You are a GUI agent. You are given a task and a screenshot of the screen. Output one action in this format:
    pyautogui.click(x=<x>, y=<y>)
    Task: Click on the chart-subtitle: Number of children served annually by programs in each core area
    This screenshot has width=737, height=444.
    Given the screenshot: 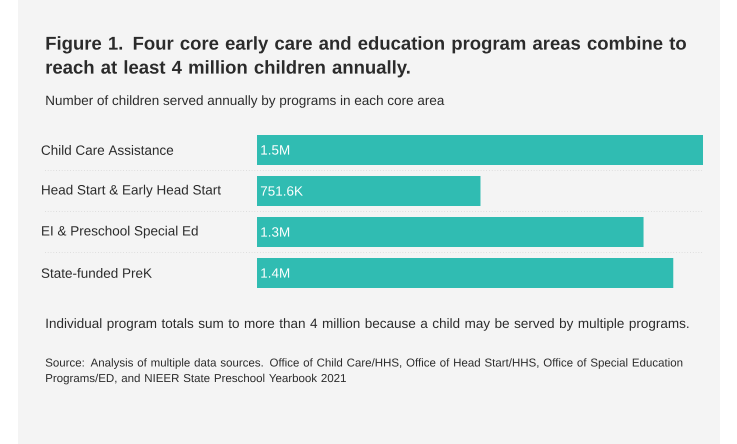 What is the action you would take?
    pyautogui.click(x=245, y=101)
    